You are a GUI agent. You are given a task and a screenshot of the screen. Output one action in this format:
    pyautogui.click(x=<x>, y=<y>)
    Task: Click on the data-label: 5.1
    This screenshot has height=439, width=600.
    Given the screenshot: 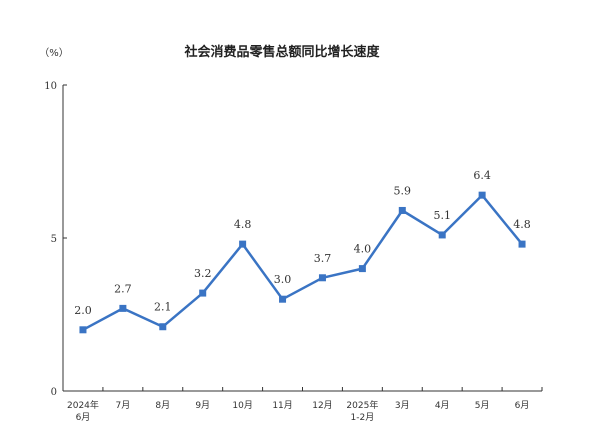 What is the action you would take?
    pyautogui.click(x=442, y=215)
    